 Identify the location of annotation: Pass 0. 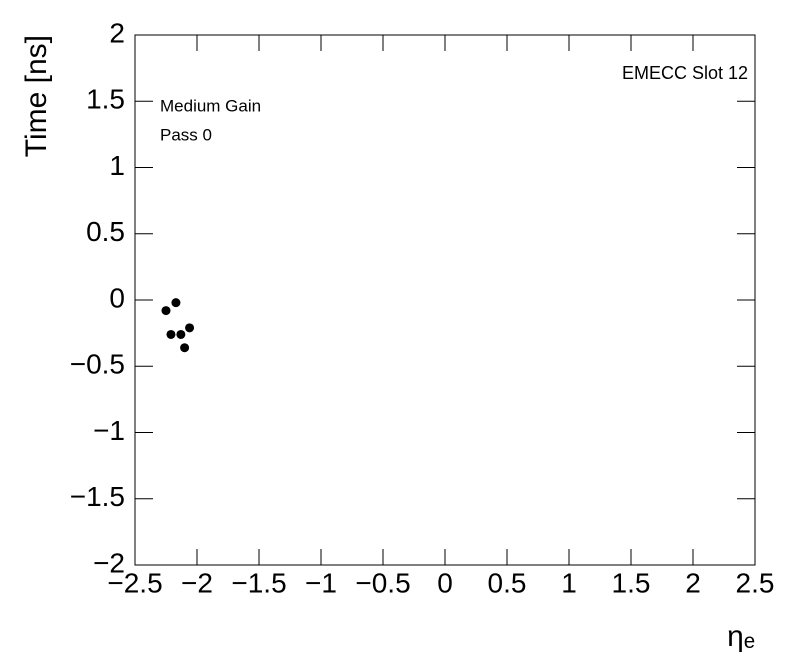
(186, 134).